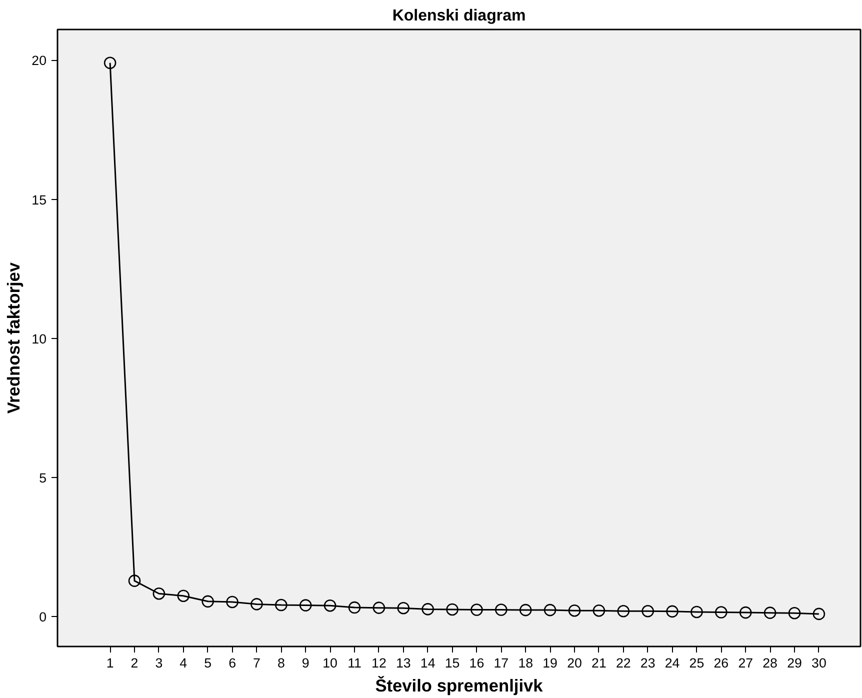 This screenshot has height=698, width=862. I want to click on x-tick-label: 17, so click(501, 663).